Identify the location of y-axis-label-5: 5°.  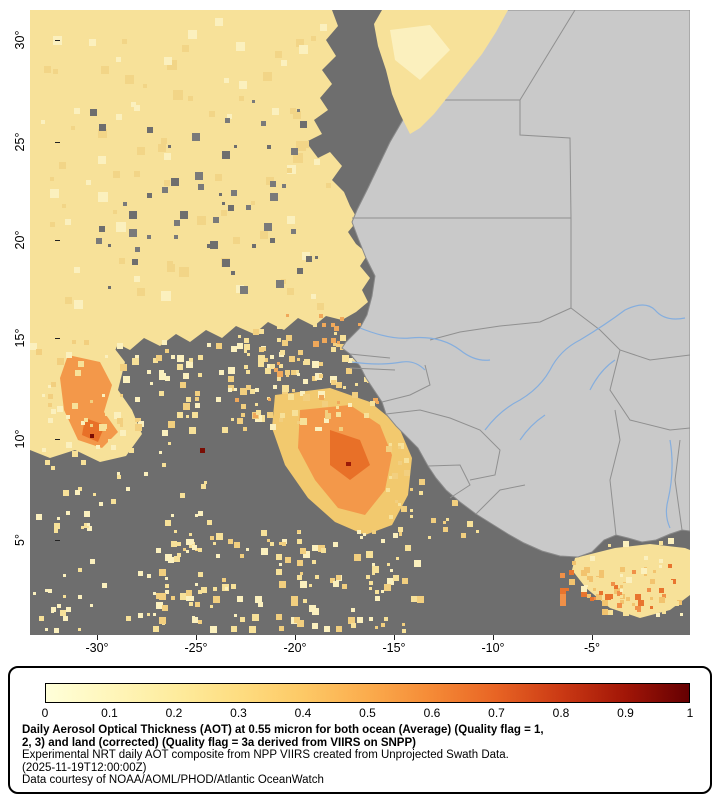
(20, 540).